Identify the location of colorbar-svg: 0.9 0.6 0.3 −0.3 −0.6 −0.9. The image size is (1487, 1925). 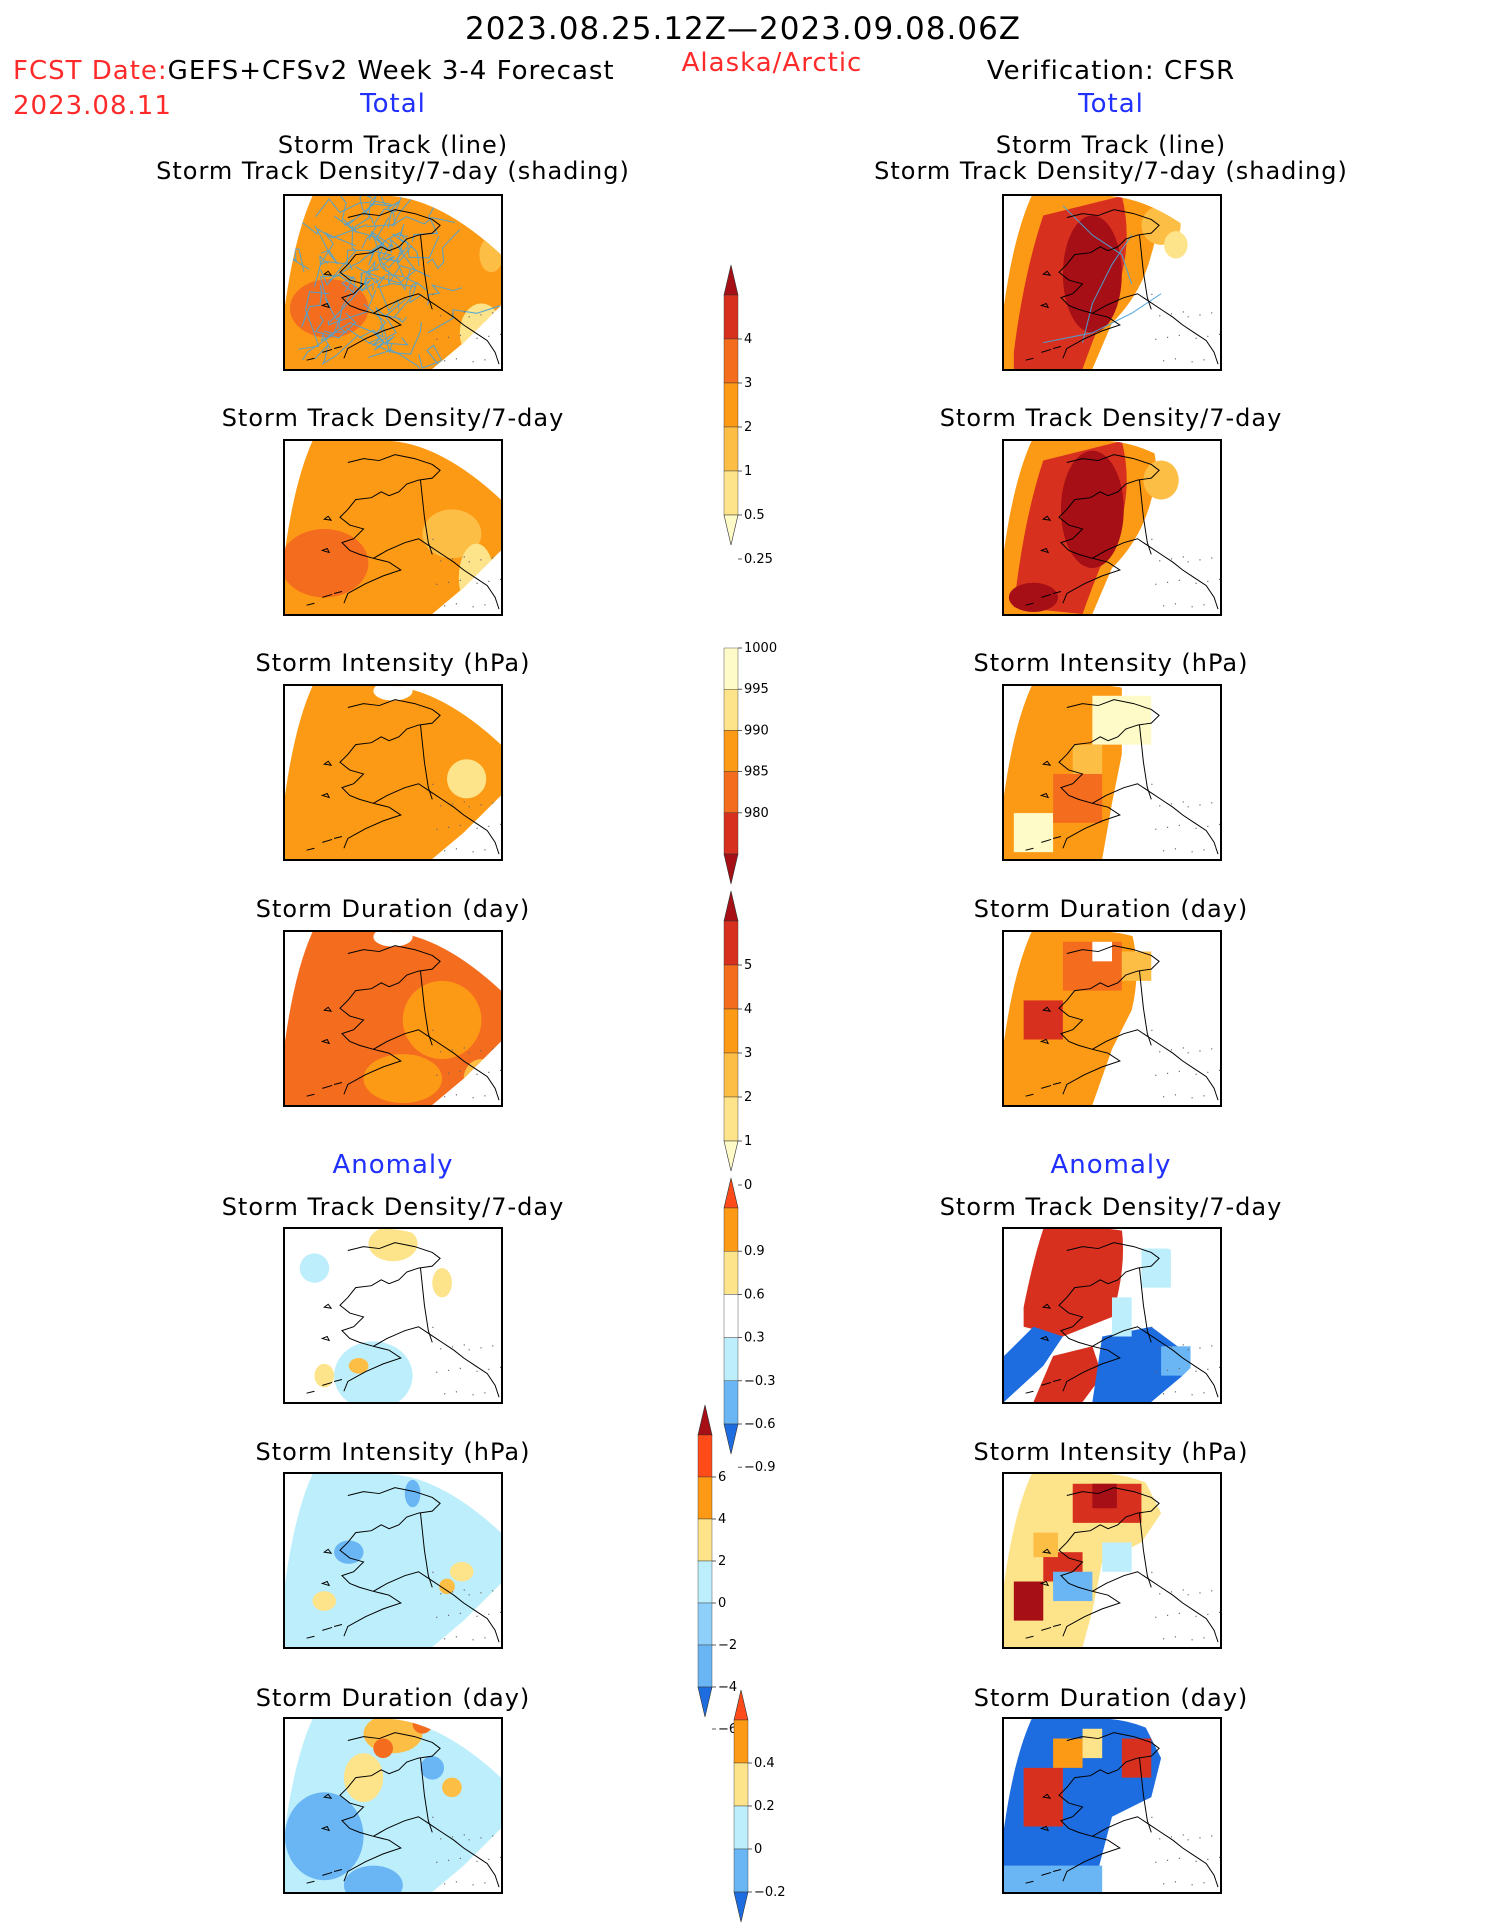
(749, 1326).